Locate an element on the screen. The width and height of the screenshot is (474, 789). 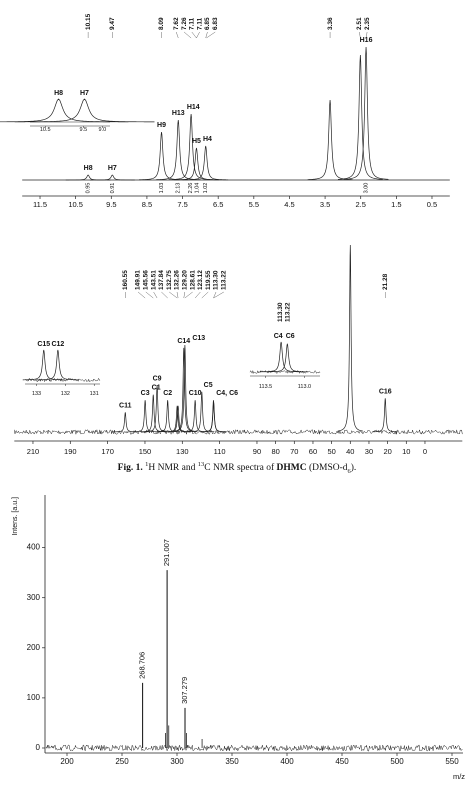
x-tick-label: 170 is located at coordinates (107, 451).